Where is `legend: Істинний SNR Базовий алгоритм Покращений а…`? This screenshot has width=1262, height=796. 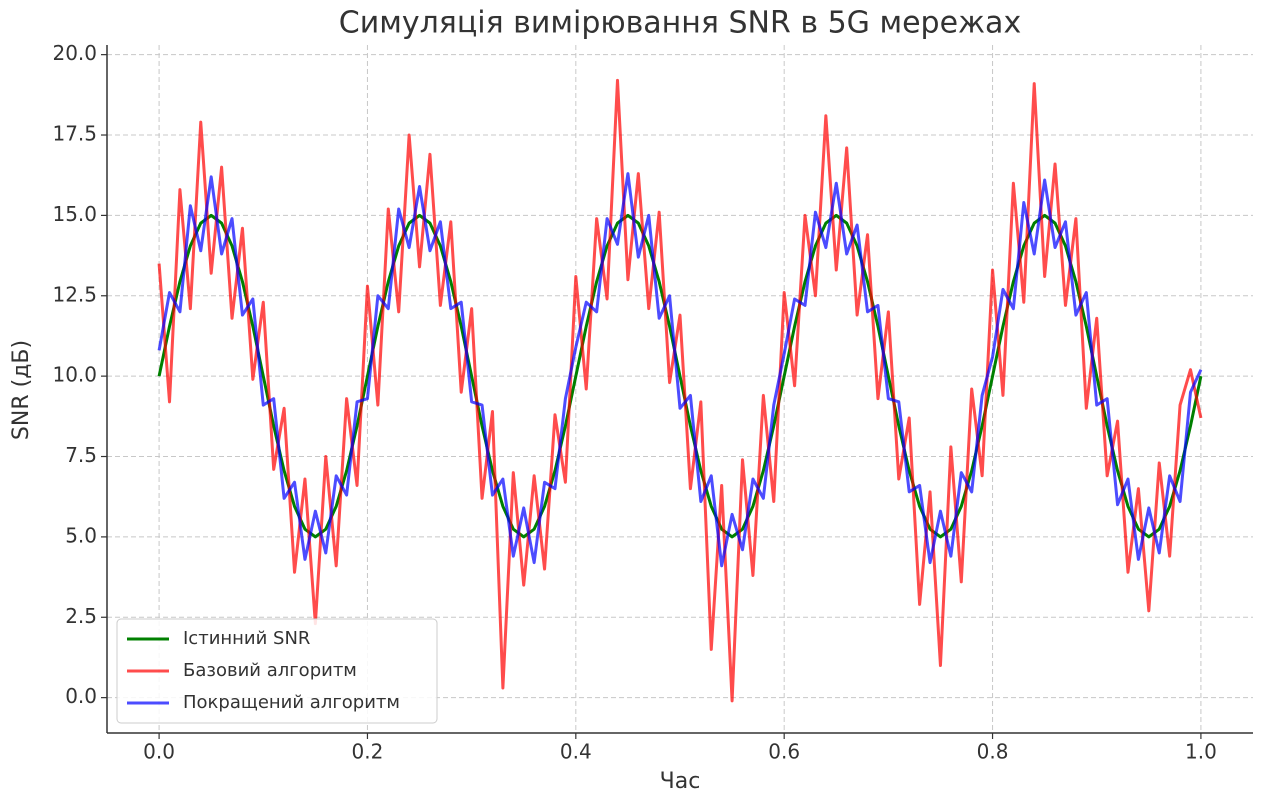
legend: Істинний SNR Базовий алгоритм Покращений а… is located at coordinates (277, 671).